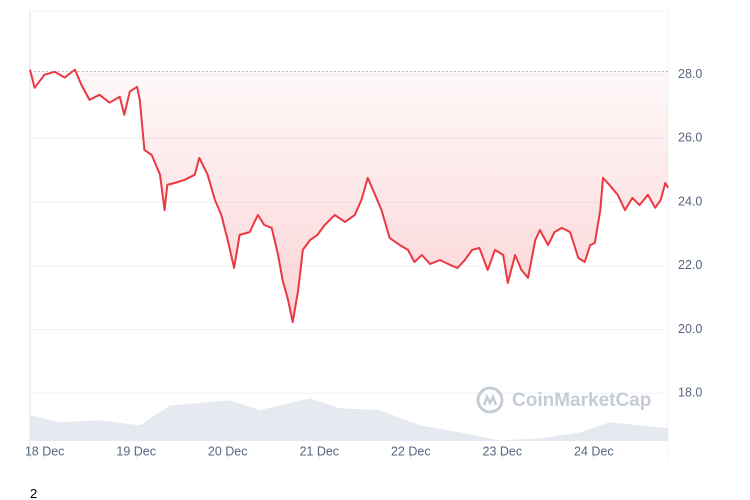  What do you see at coordinates (228, 451) in the screenshot?
I see `x-tick-label: 20 Dec` at bounding box center [228, 451].